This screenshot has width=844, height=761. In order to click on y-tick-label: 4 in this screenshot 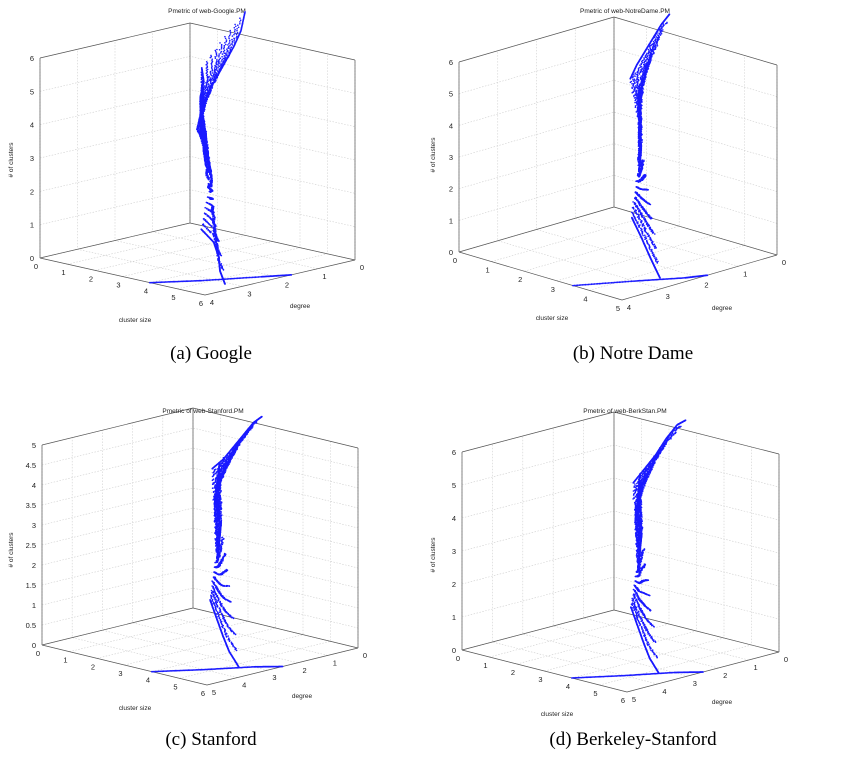, I will do `click(629, 307)`.